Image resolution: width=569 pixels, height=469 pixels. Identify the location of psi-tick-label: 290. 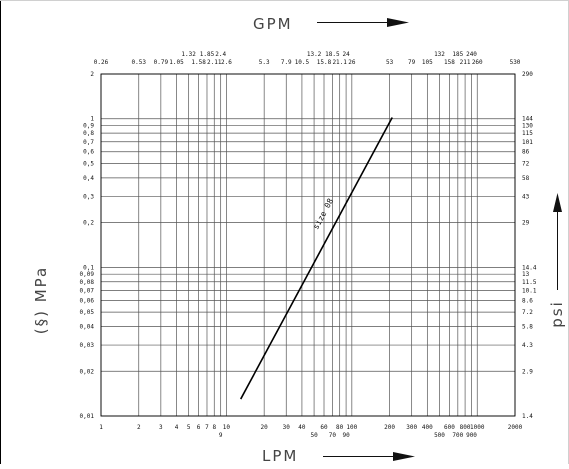
(527, 74).